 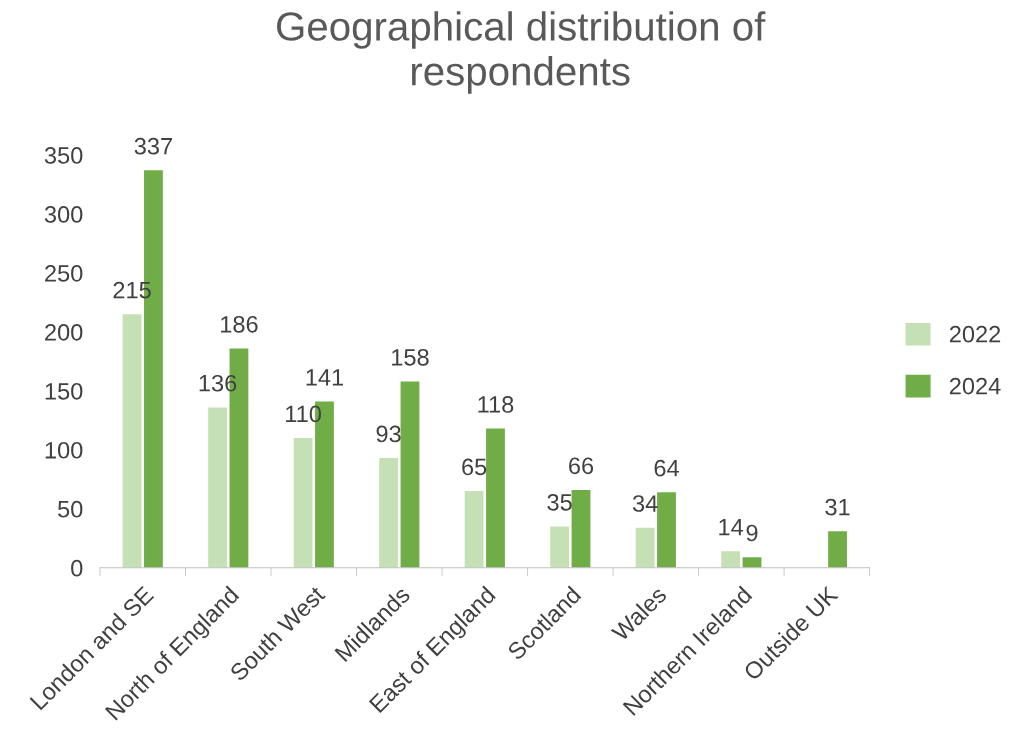 I want to click on data-label: 64, so click(x=666, y=468).